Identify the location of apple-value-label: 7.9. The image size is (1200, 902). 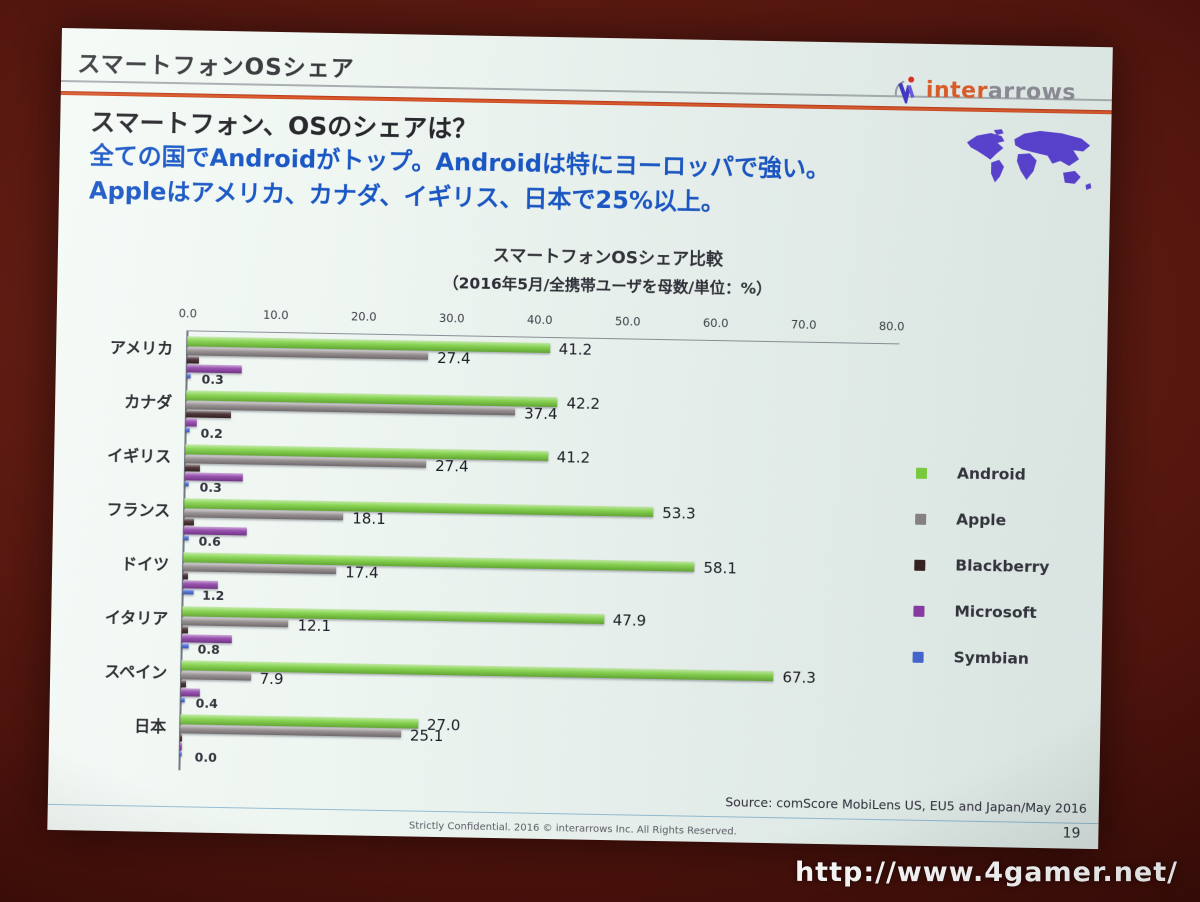
(271, 679).